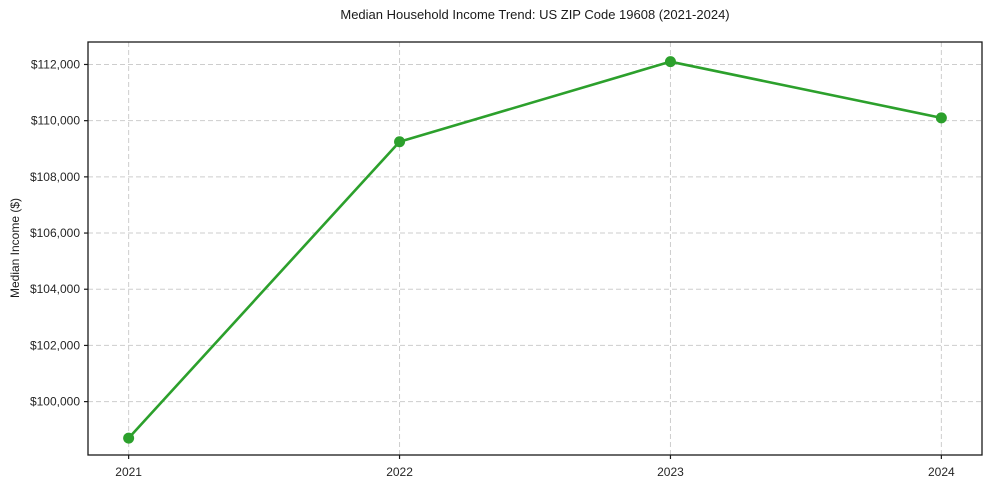 The height and width of the screenshot is (490, 989). What do you see at coordinates (55, 402) in the screenshot?
I see `y-tick-label: $100,000` at bounding box center [55, 402].